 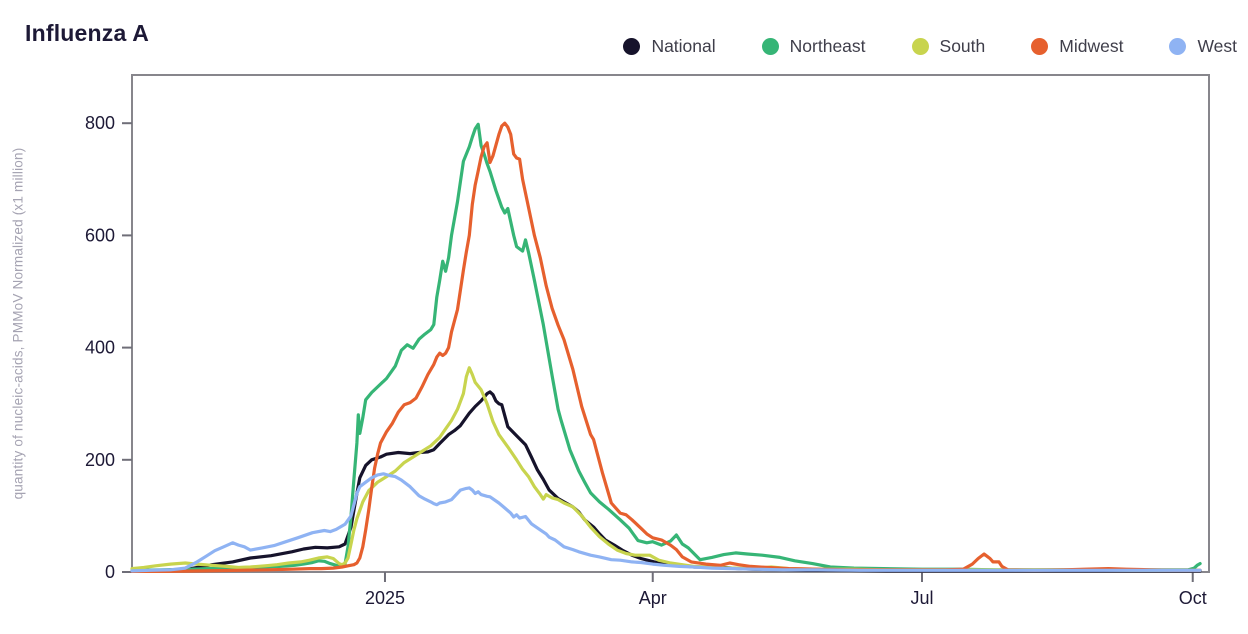 I want to click on line-west, so click(x=666, y=522).